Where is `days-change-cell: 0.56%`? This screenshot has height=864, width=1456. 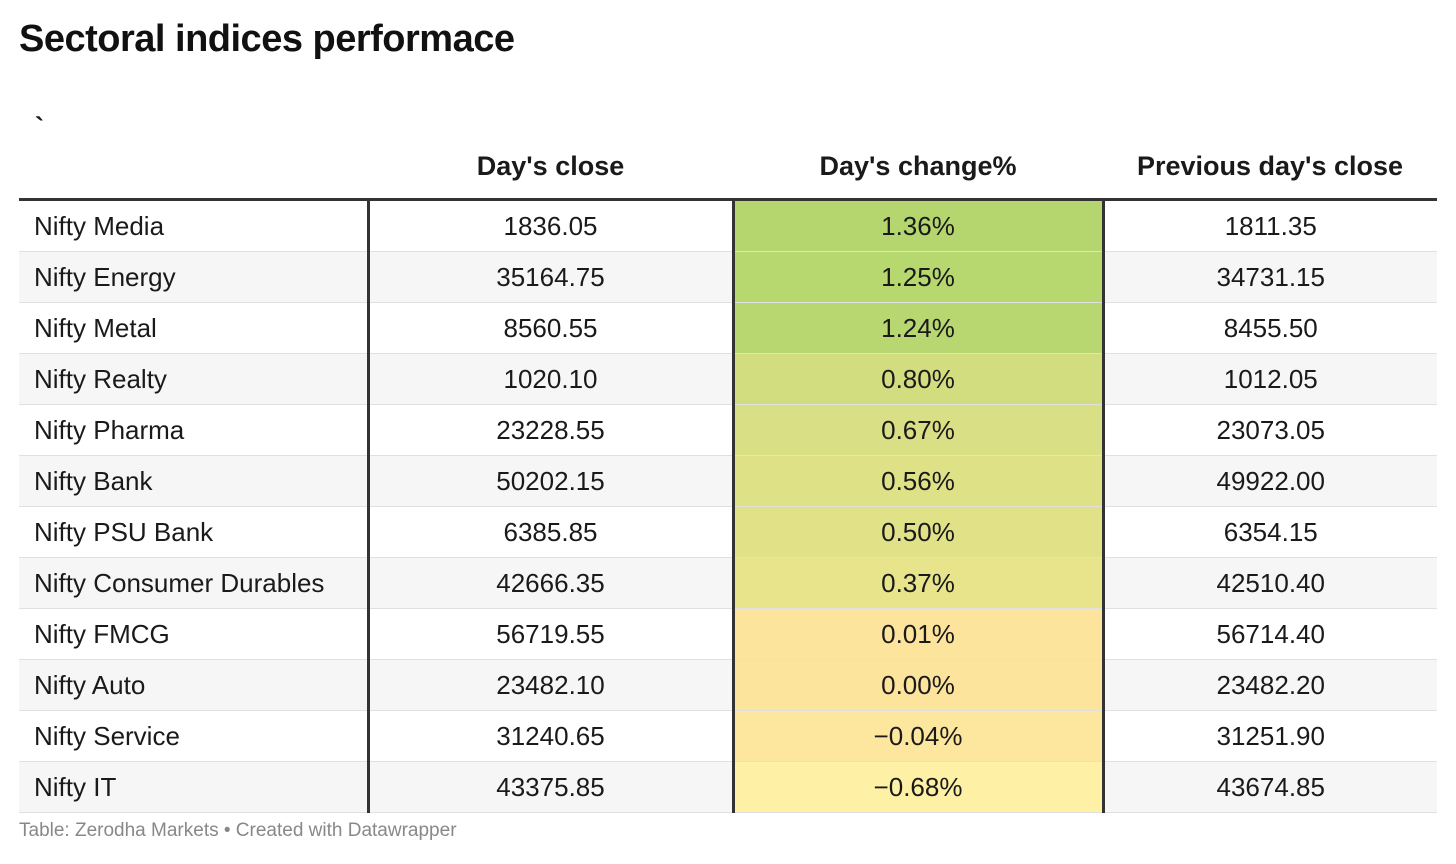
days-change-cell: 0.56% is located at coordinates (919, 481).